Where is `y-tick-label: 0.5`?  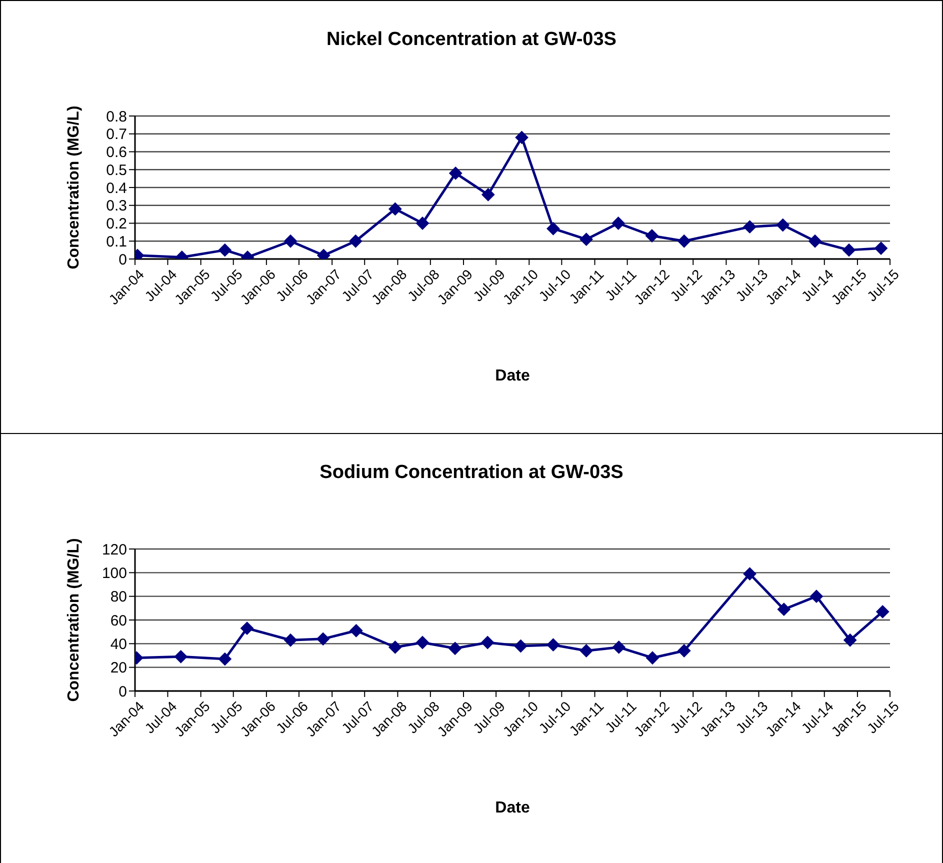 y-tick-label: 0.5 is located at coordinates (116, 170).